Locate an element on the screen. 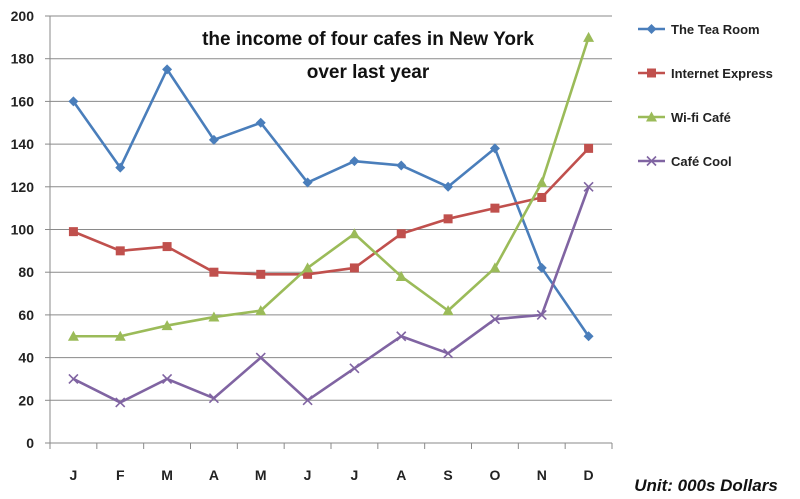  chart-subtitle: over last year is located at coordinates (368, 72).